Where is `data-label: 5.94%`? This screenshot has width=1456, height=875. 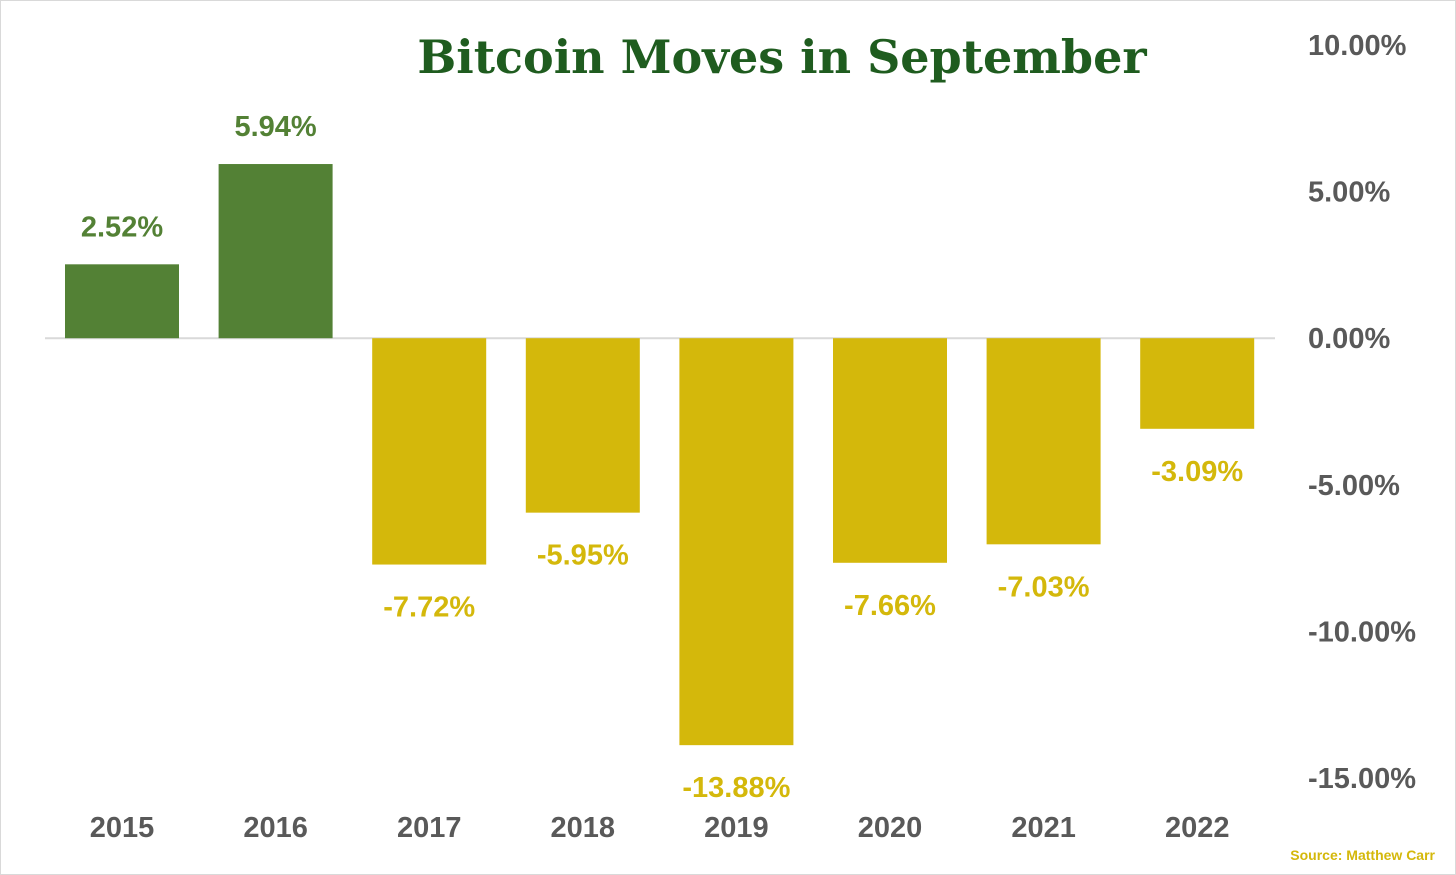
data-label: 5.94% is located at coordinates (275, 127).